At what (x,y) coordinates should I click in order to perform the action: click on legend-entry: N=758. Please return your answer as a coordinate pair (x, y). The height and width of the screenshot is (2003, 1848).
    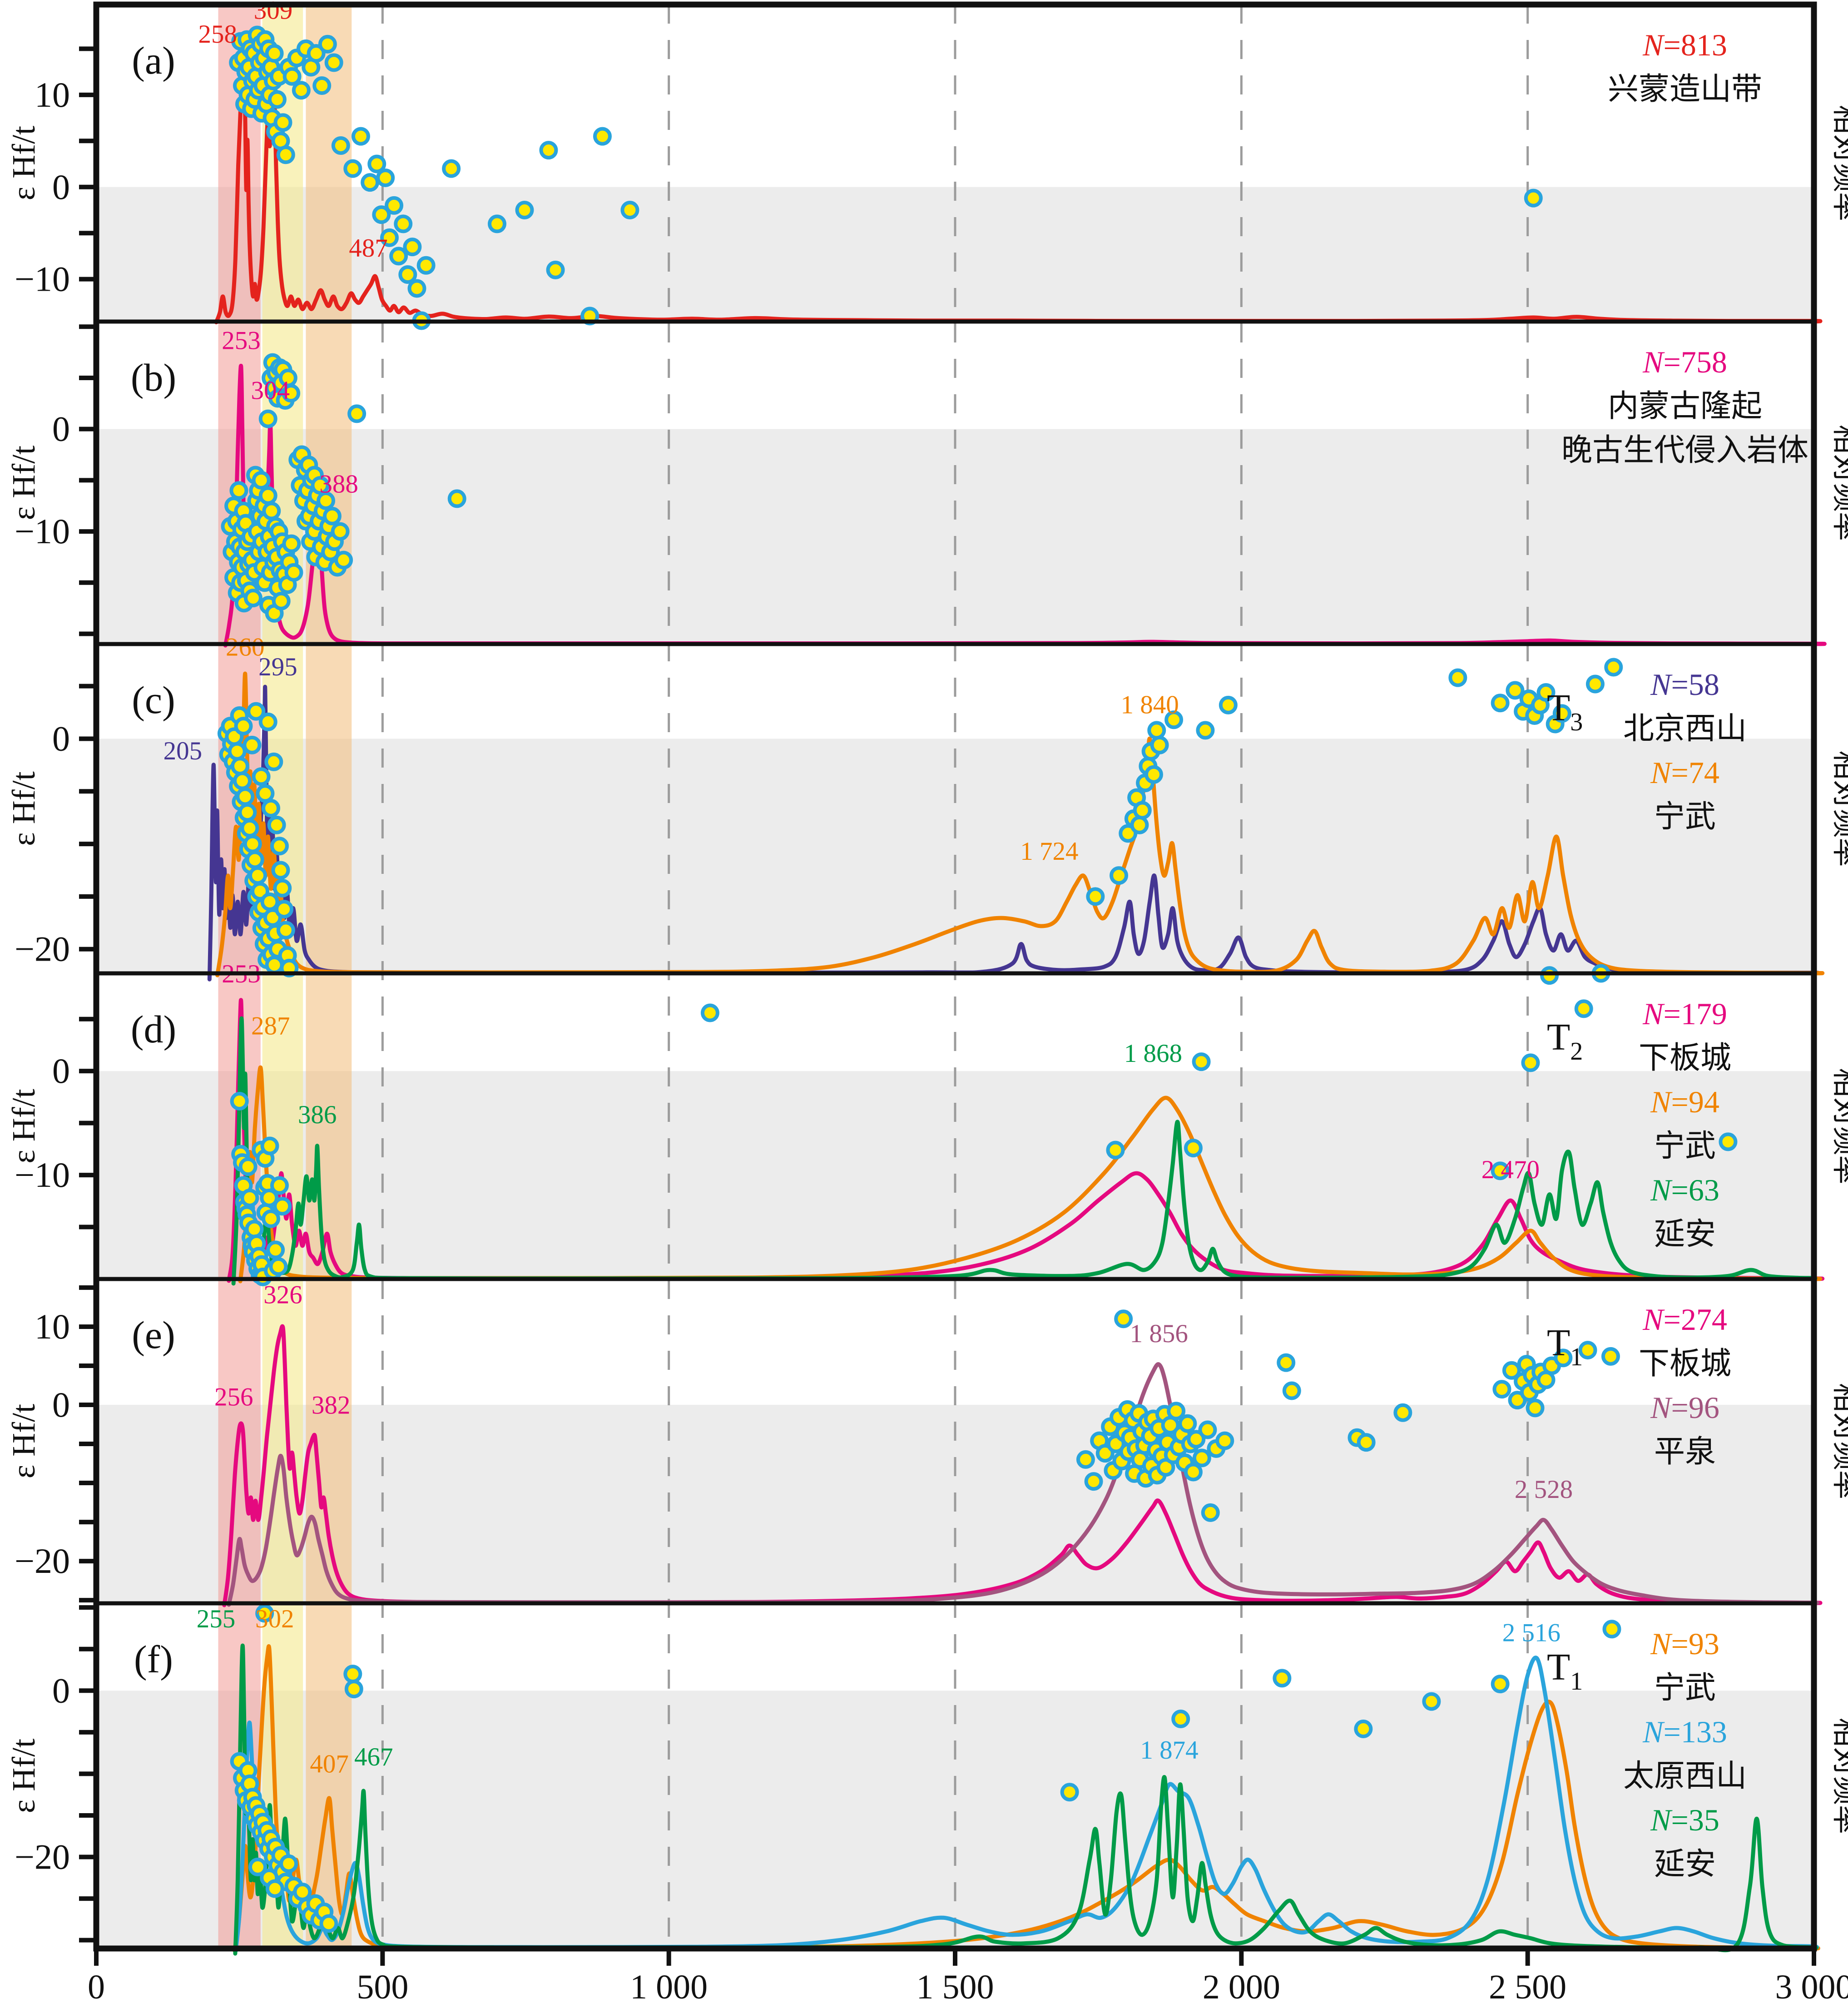
    Looking at the image, I should click on (1685, 362).